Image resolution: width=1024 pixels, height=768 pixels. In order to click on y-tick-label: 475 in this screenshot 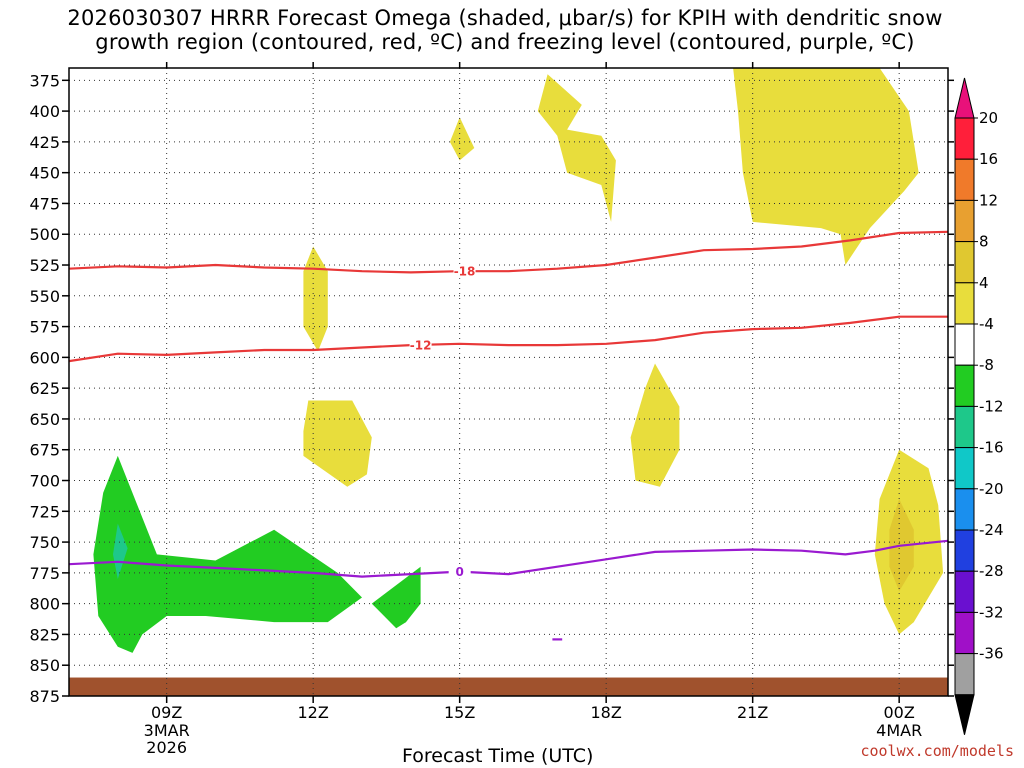, I will do `click(44, 203)`.